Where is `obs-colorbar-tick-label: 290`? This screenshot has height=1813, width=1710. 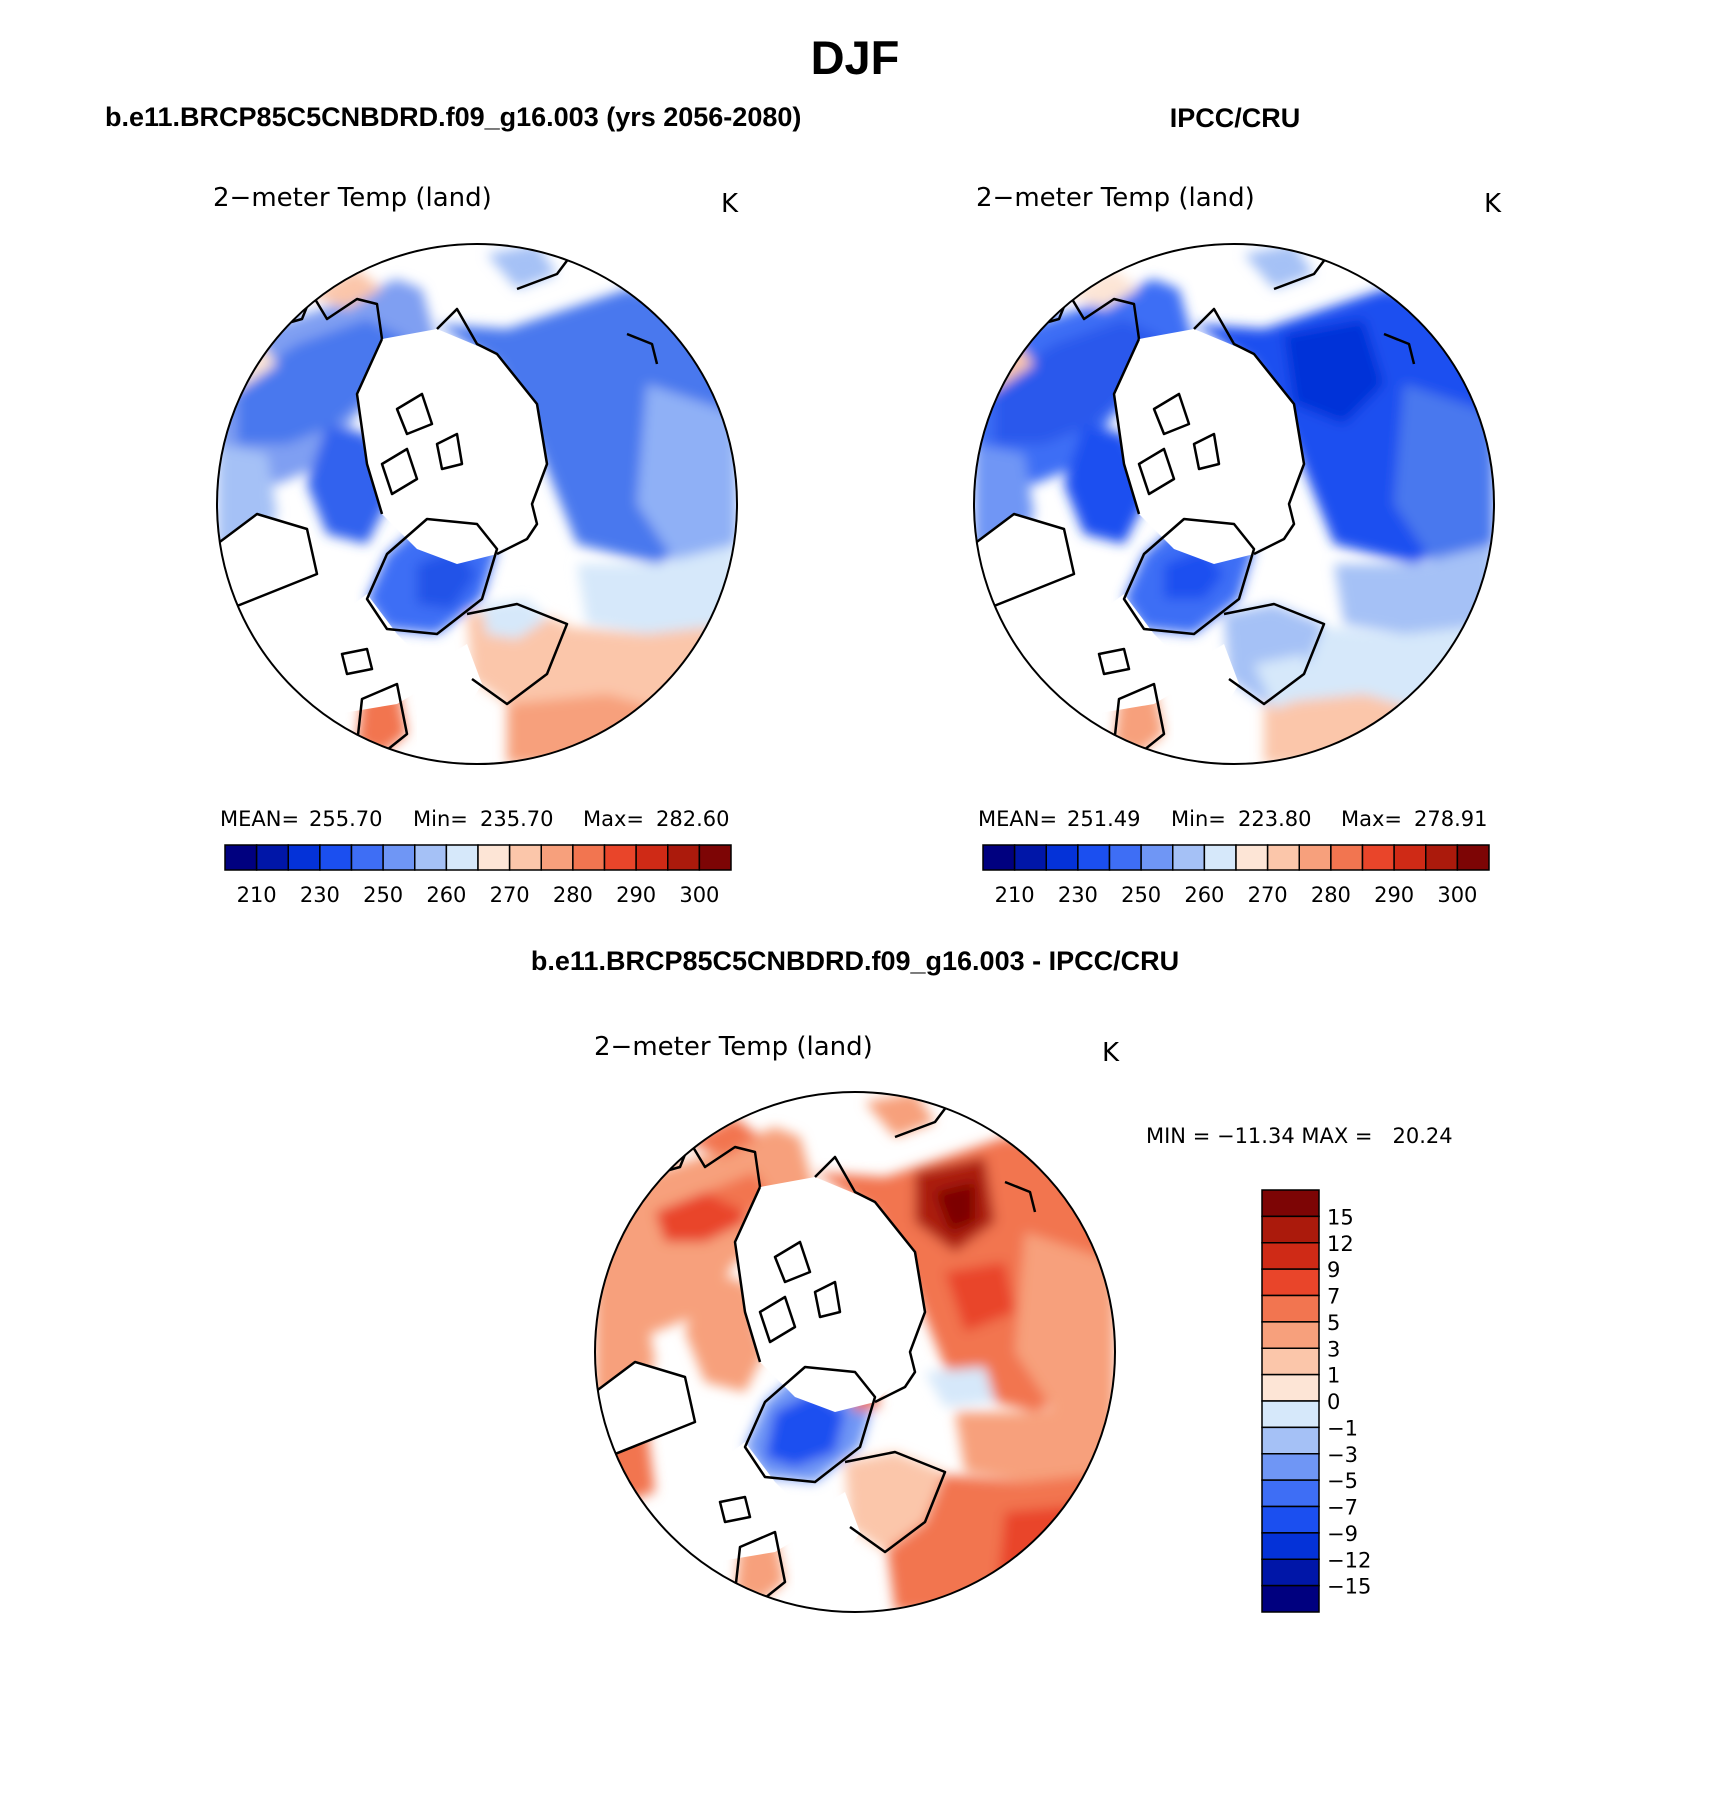
obs-colorbar-tick-label: 290 is located at coordinates (1394, 895).